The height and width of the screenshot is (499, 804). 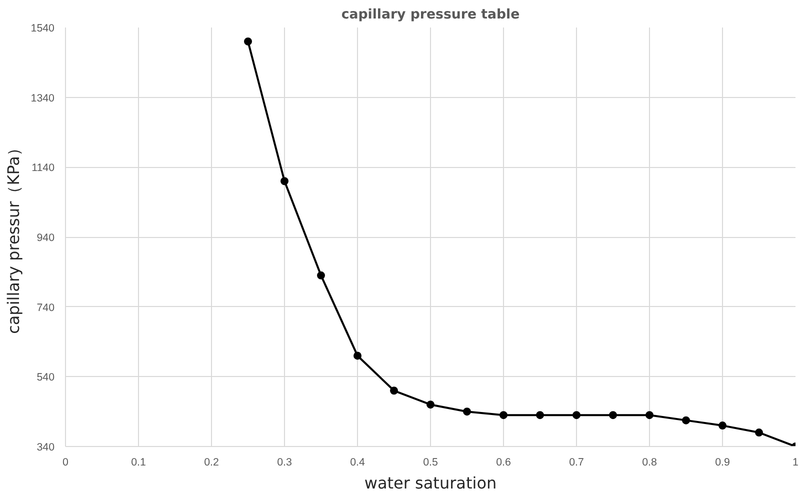 I want to click on x-tick-label: 0.4, so click(x=357, y=462).